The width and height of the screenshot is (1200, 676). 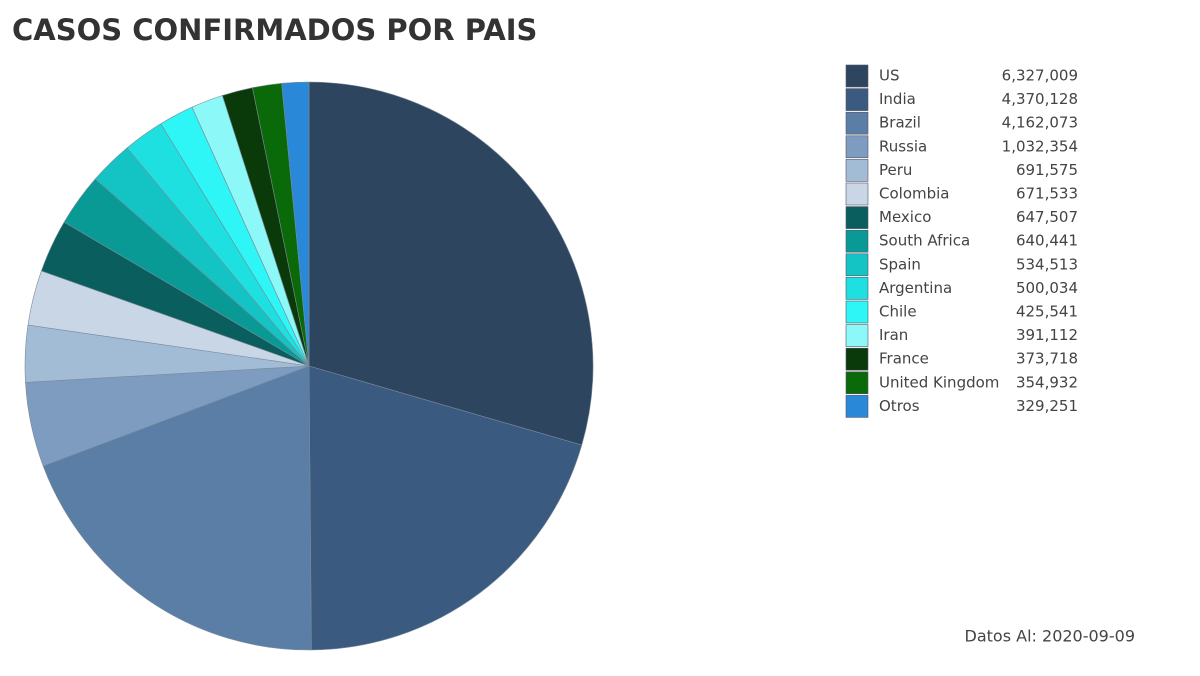 What do you see at coordinates (1050, 636) in the screenshot?
I see `footnote: Datos Al: 2020-09-09` at bounding box center [1050, 636].